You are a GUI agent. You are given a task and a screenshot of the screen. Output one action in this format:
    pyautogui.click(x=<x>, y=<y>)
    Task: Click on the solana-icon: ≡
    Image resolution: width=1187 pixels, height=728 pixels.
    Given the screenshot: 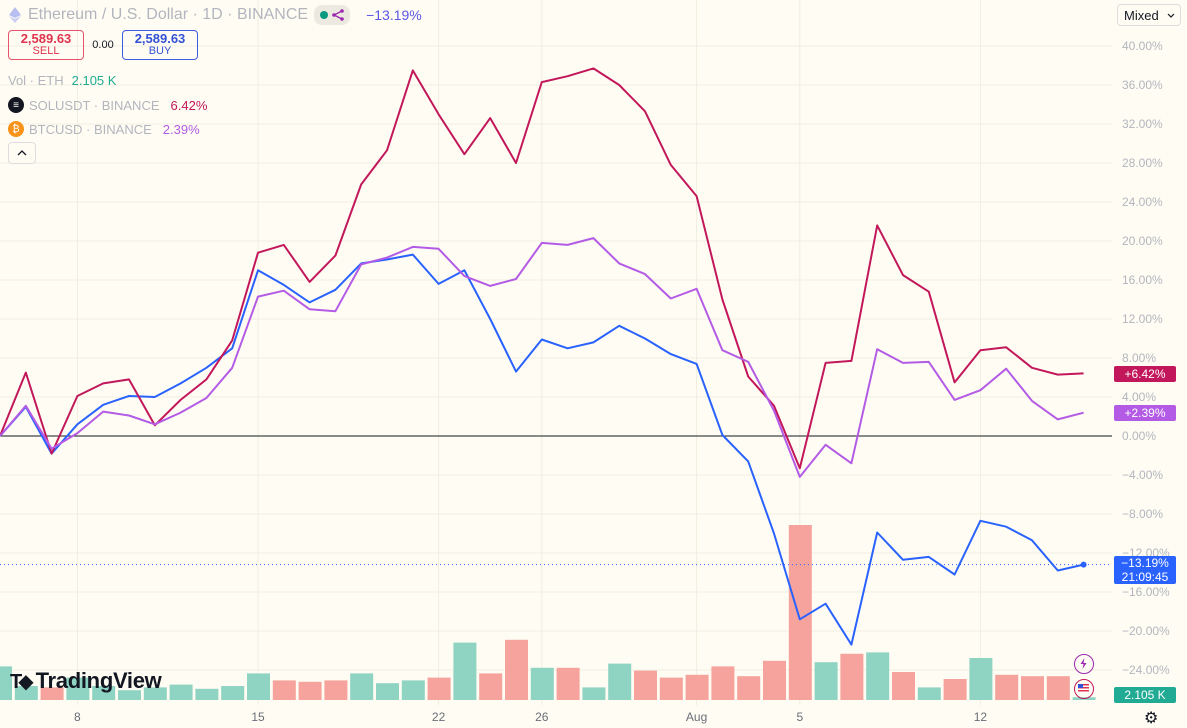 What is the action you would take?
    pyautogui.click(x=16, y=105)
    